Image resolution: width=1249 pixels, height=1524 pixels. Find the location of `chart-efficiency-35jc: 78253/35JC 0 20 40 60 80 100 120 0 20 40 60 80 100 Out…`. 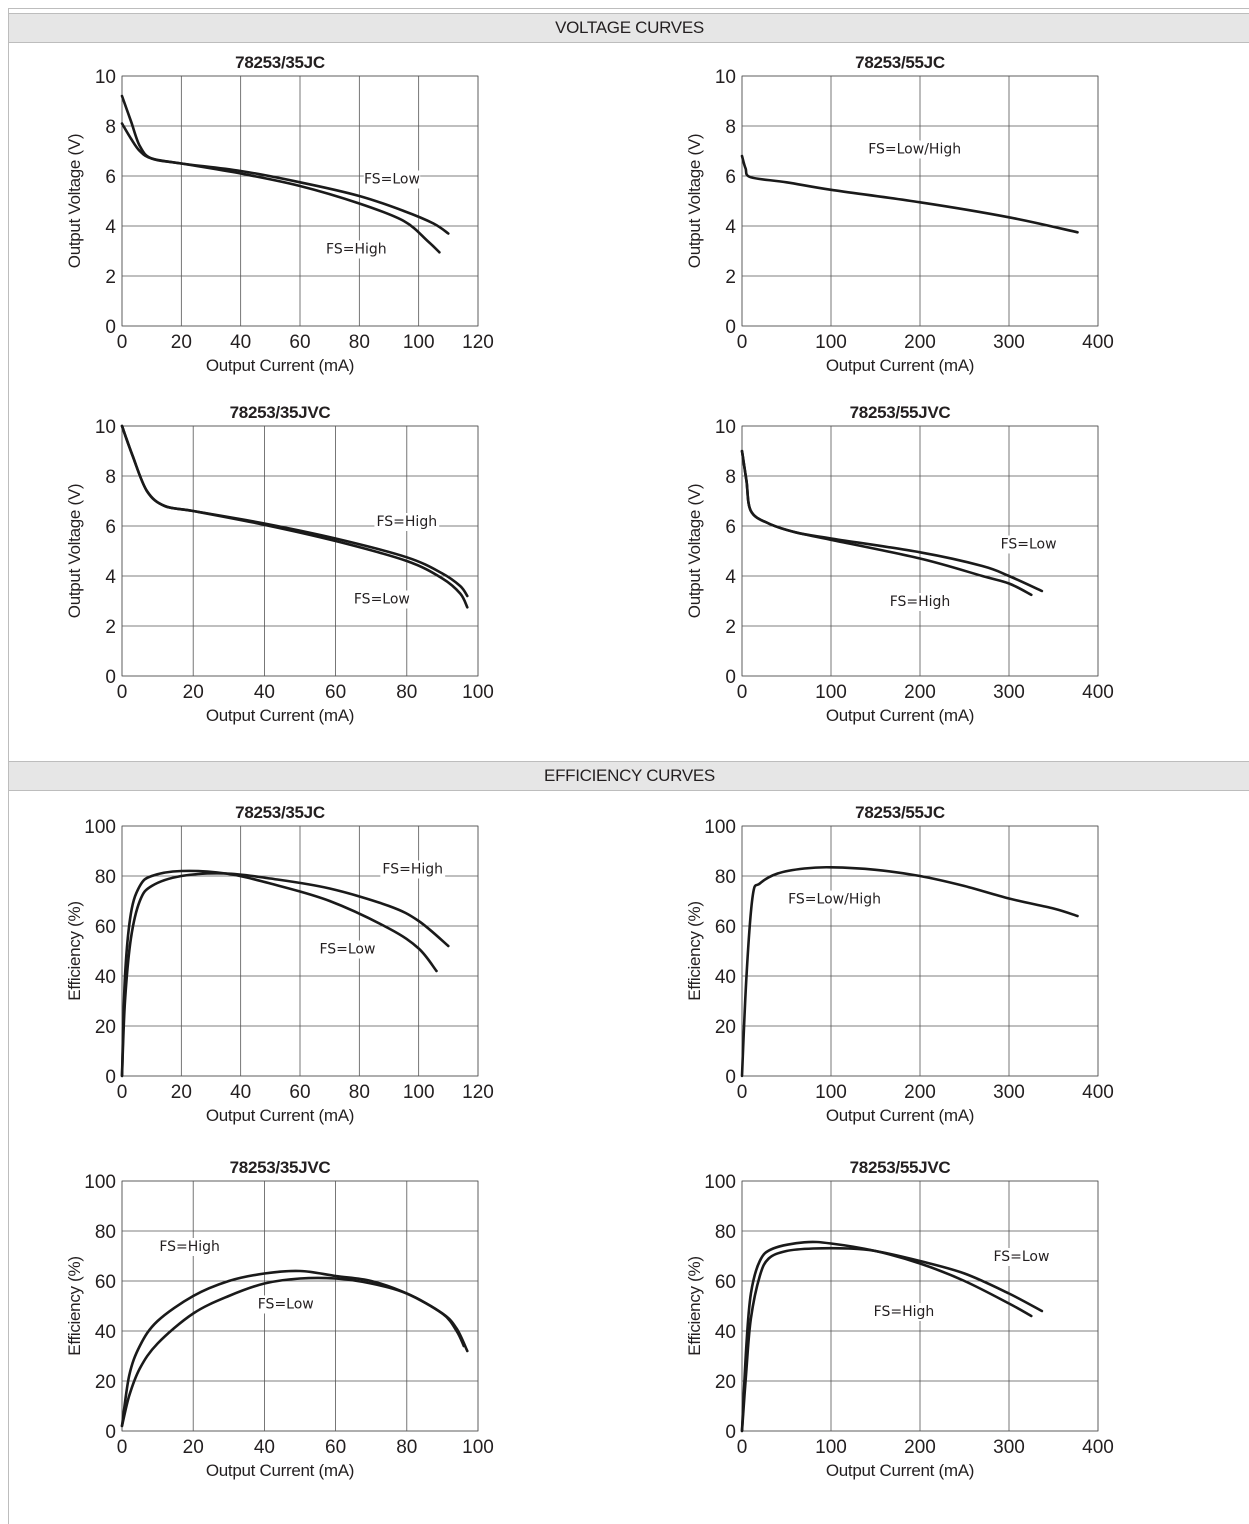

chart-efficiency-35jc: 78253/35JC 0 20 40 60 80 100 120 0 20 40 60 80 100 Out… is located at coordinates (295, 975).